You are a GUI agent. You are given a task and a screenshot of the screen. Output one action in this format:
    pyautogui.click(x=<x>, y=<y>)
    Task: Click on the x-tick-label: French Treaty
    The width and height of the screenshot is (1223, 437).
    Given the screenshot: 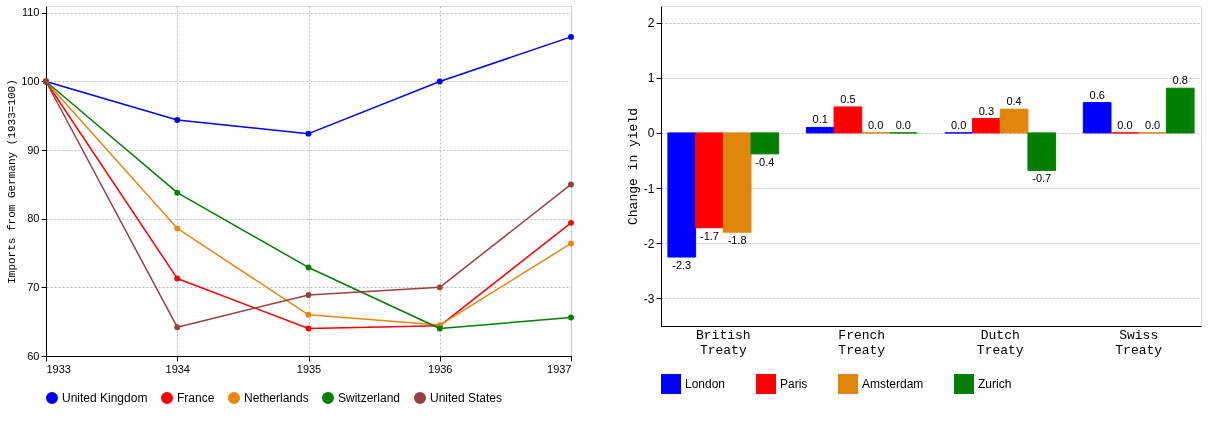 What is the action you would take?
    pyautogui.click(x=862, y=342)
    